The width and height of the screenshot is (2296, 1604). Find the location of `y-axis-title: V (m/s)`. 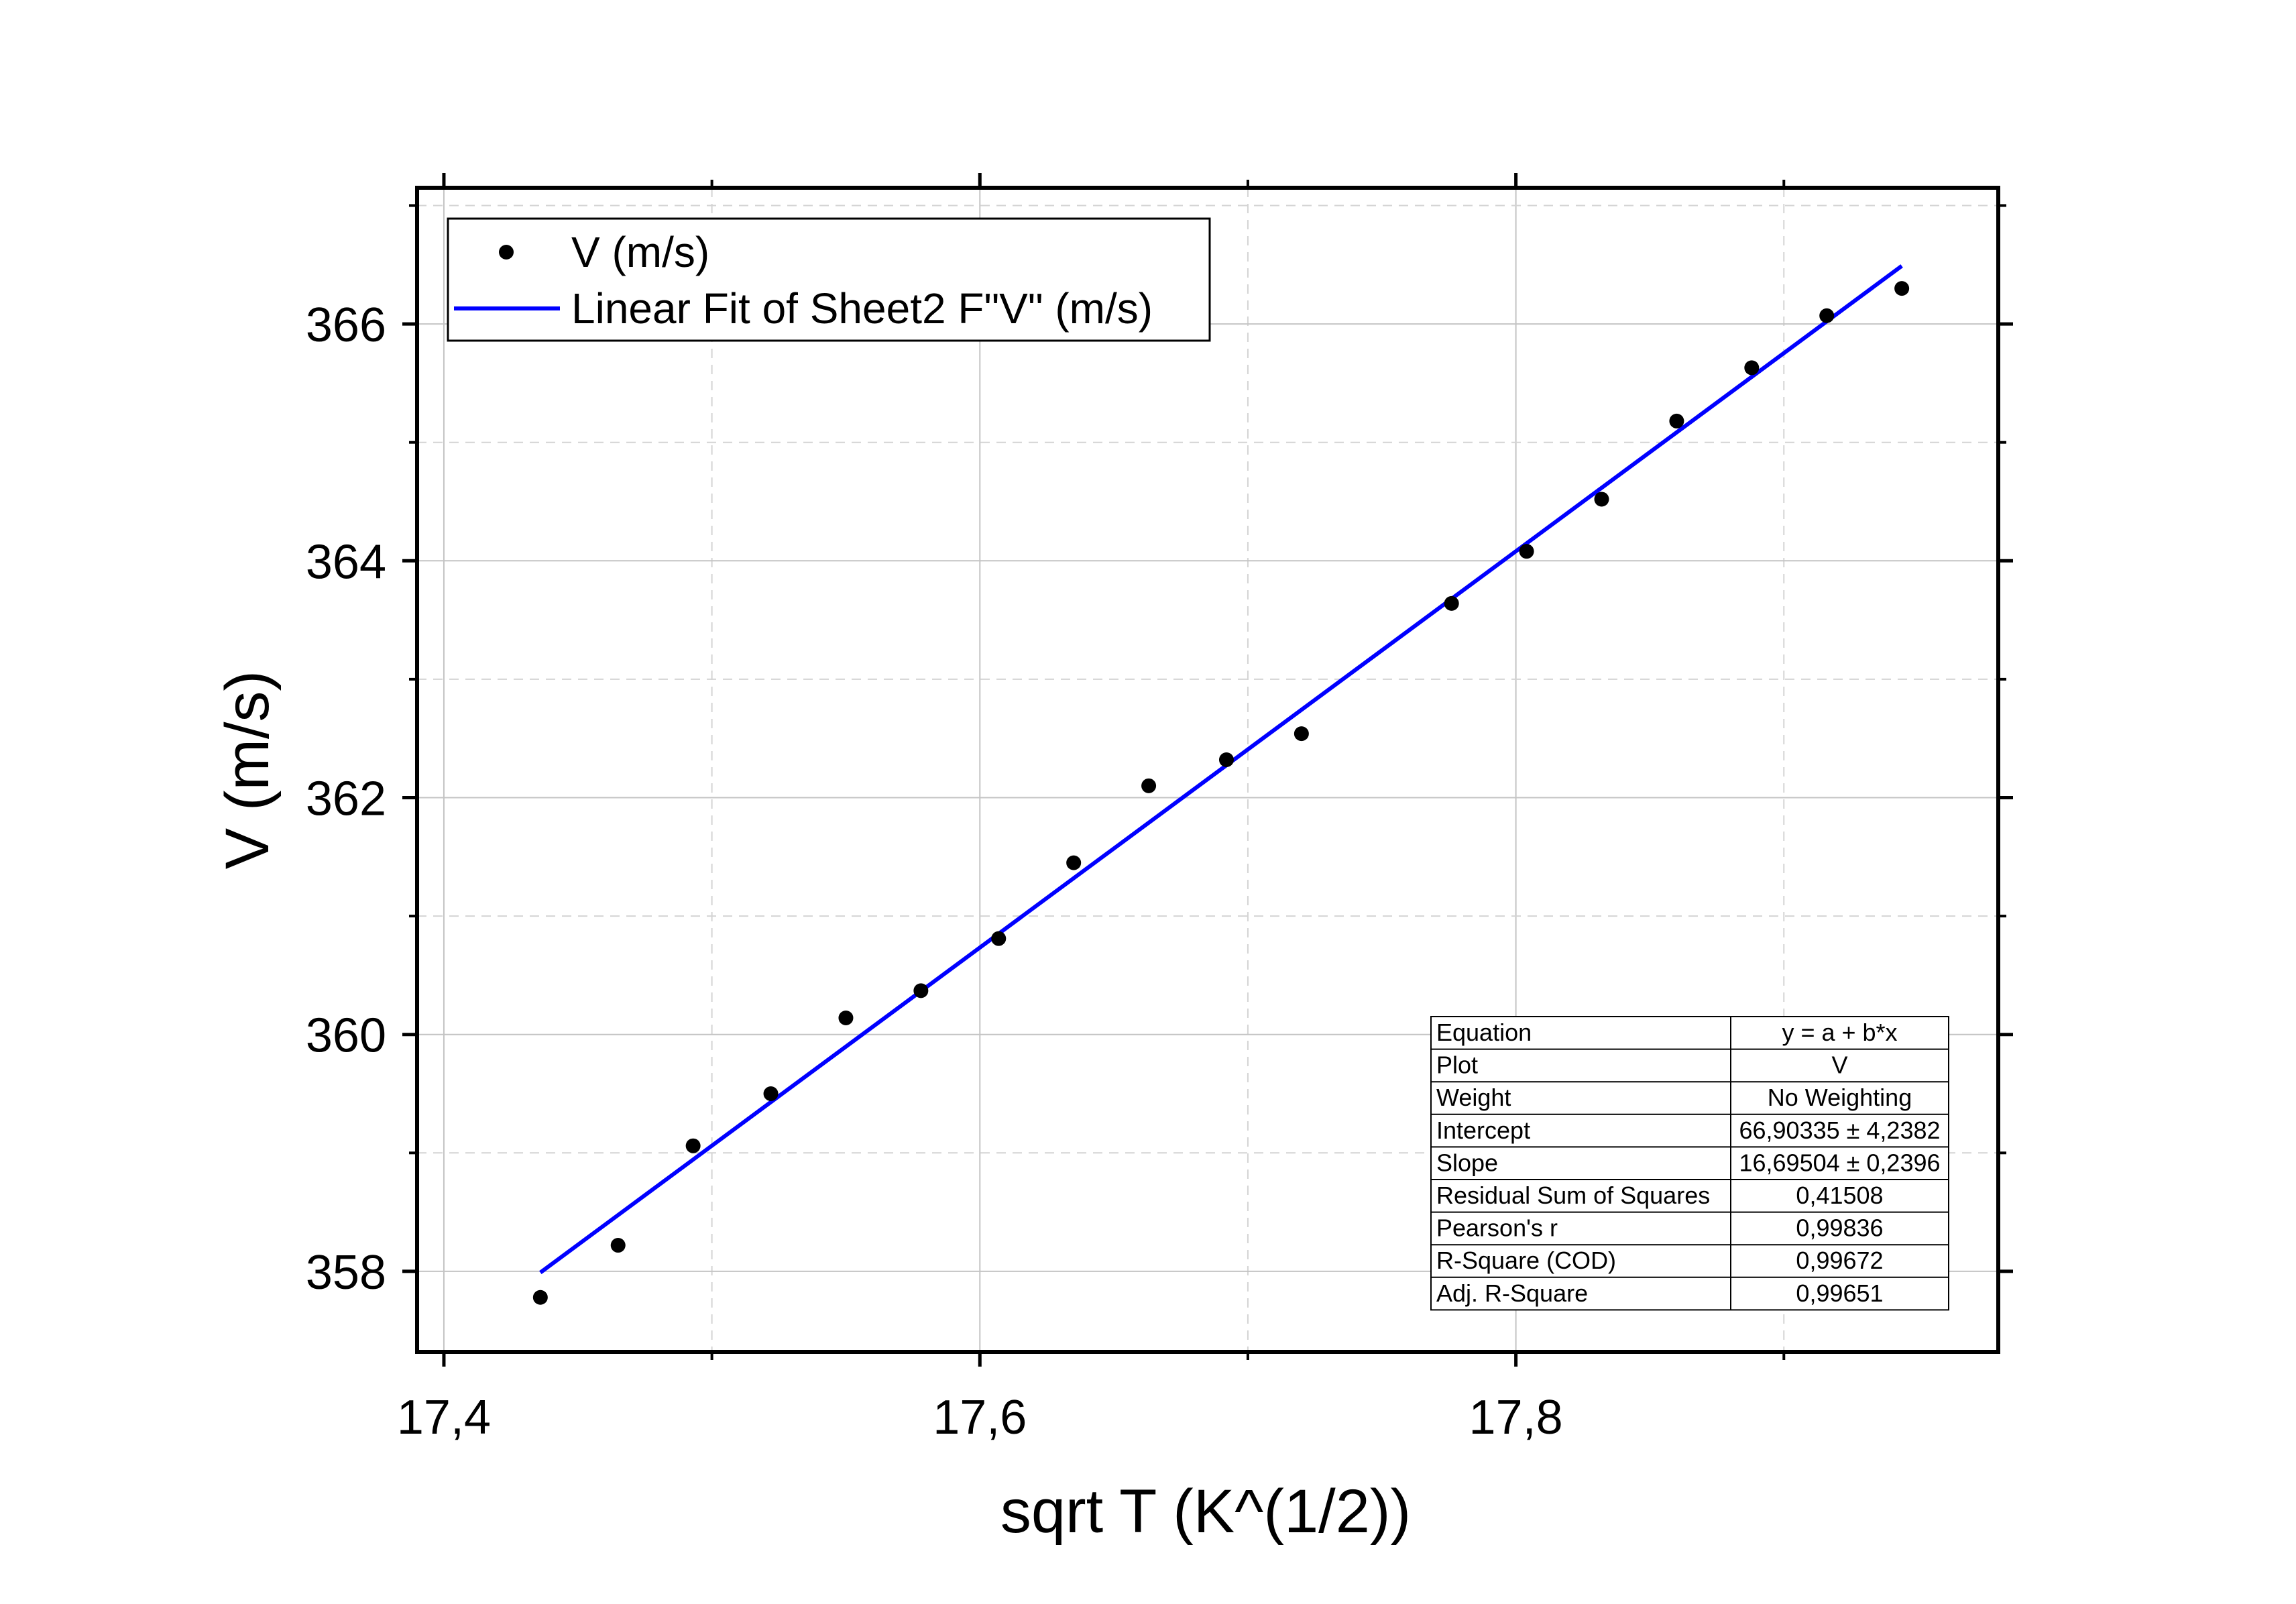

y-axis-title: V (m/s) is located at coordinates (248, 770).